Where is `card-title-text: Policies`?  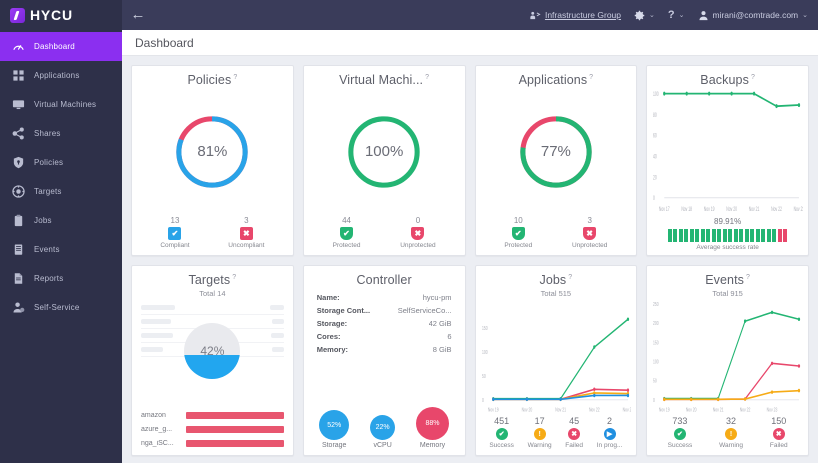 card-title-text: Policies is located at coordinates (209, 80).